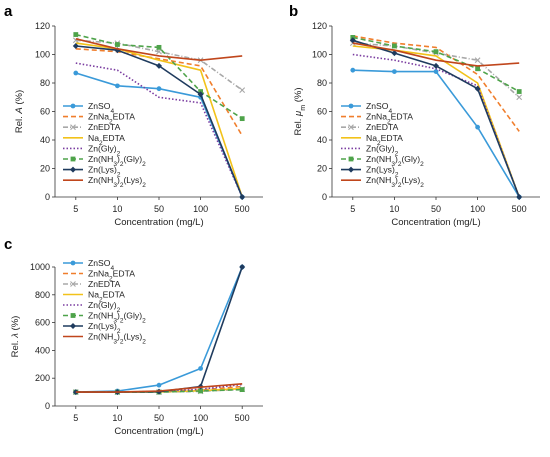 This screenshot has height=457, width=550. Describe the element at coordinates (19, 111) in the screenshot. I see `y-axis-label: Rel. A (%)` at that location.